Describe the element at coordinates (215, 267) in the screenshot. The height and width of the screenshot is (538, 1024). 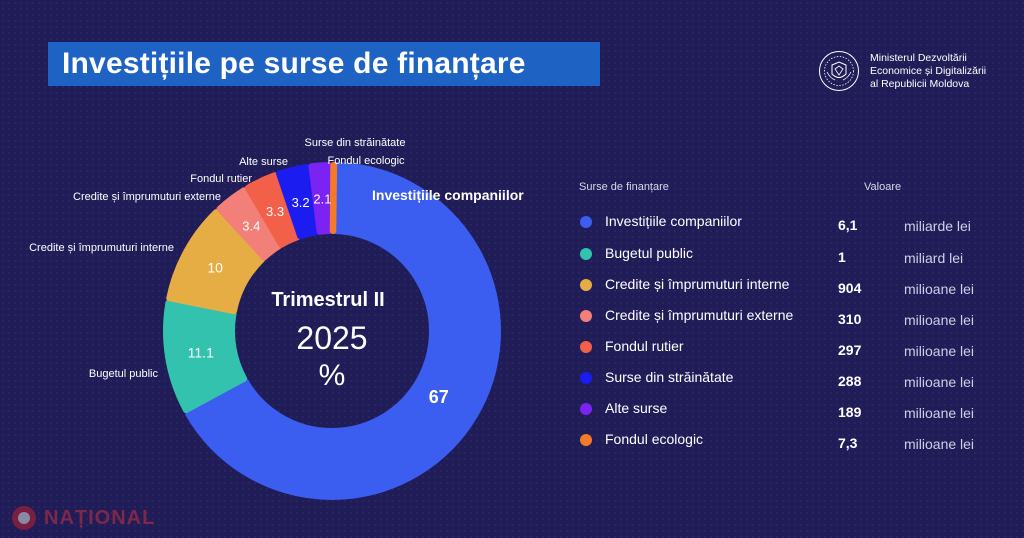
I see `slice-value-label: 10` at that location.